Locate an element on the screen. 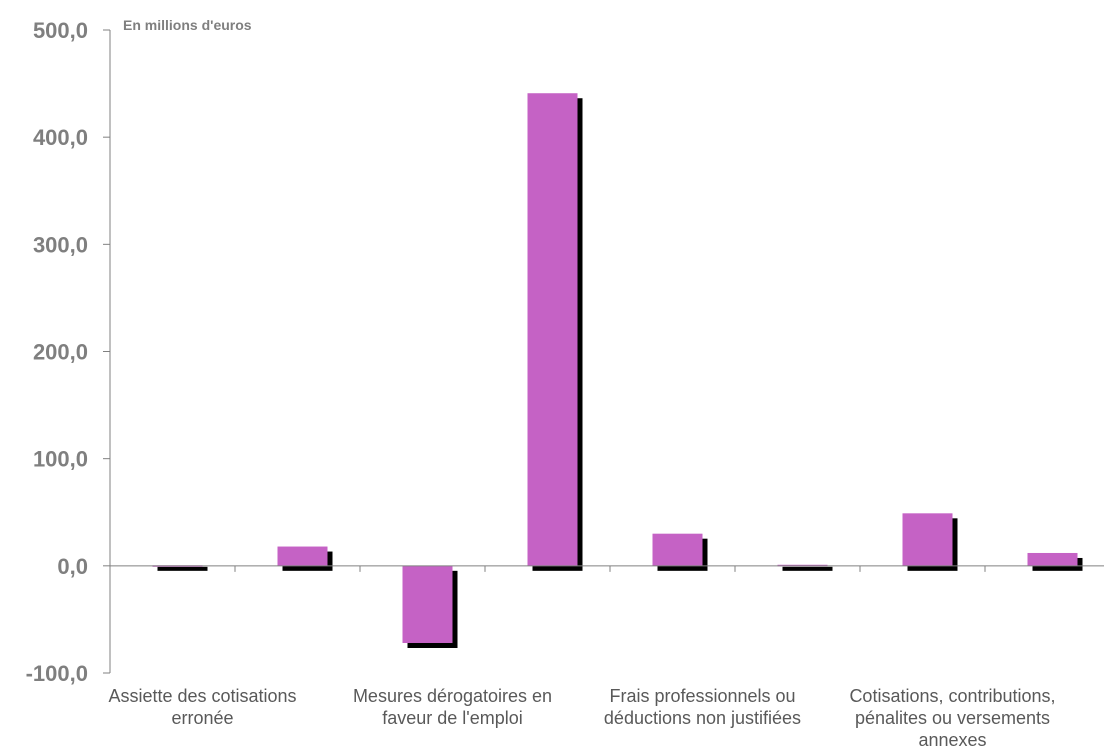 This screenshot has width=1104, height=754. x-tick-label-line: Assiette des cotisations is located at coordinates (202, 696).